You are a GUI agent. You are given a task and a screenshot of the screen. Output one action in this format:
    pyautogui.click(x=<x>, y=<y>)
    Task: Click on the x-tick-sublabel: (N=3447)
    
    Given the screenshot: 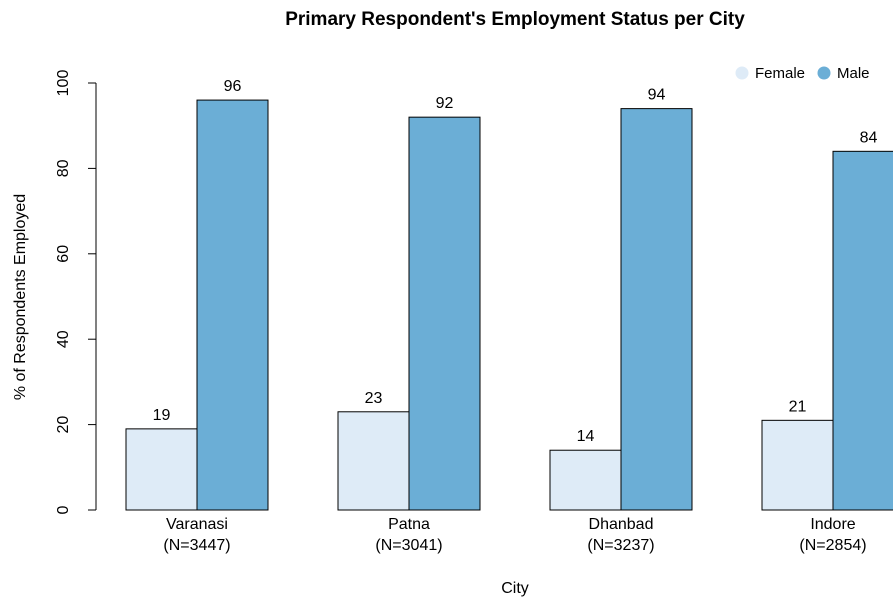 What is the action you would take?
    pyautogui.click(x=196, y=545)
    